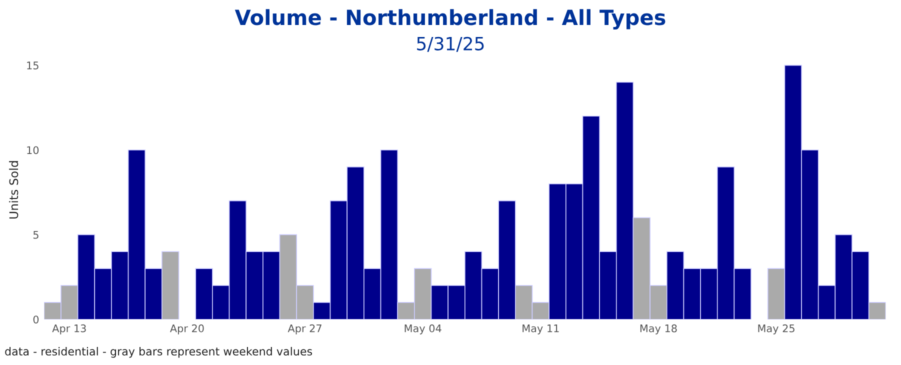 The width and height of the screenshot is (901, 365). What do you see at coordinates (776, 329) in the screenshot?
I see `x-tick-label: May 25` at bounding box center [776, 329].